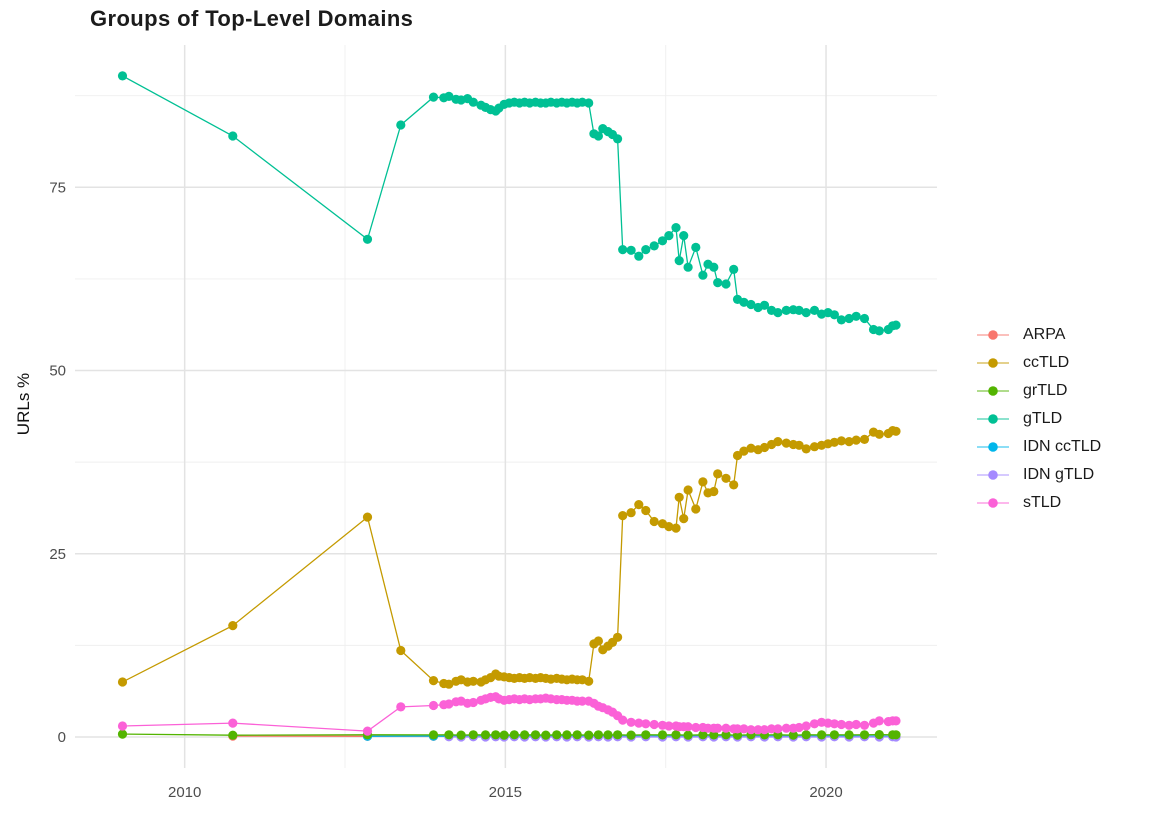 The width and height of the screenshot is (1164, 827). I want to click on legend-label: IDN ccTLD, so click(1062, 446).